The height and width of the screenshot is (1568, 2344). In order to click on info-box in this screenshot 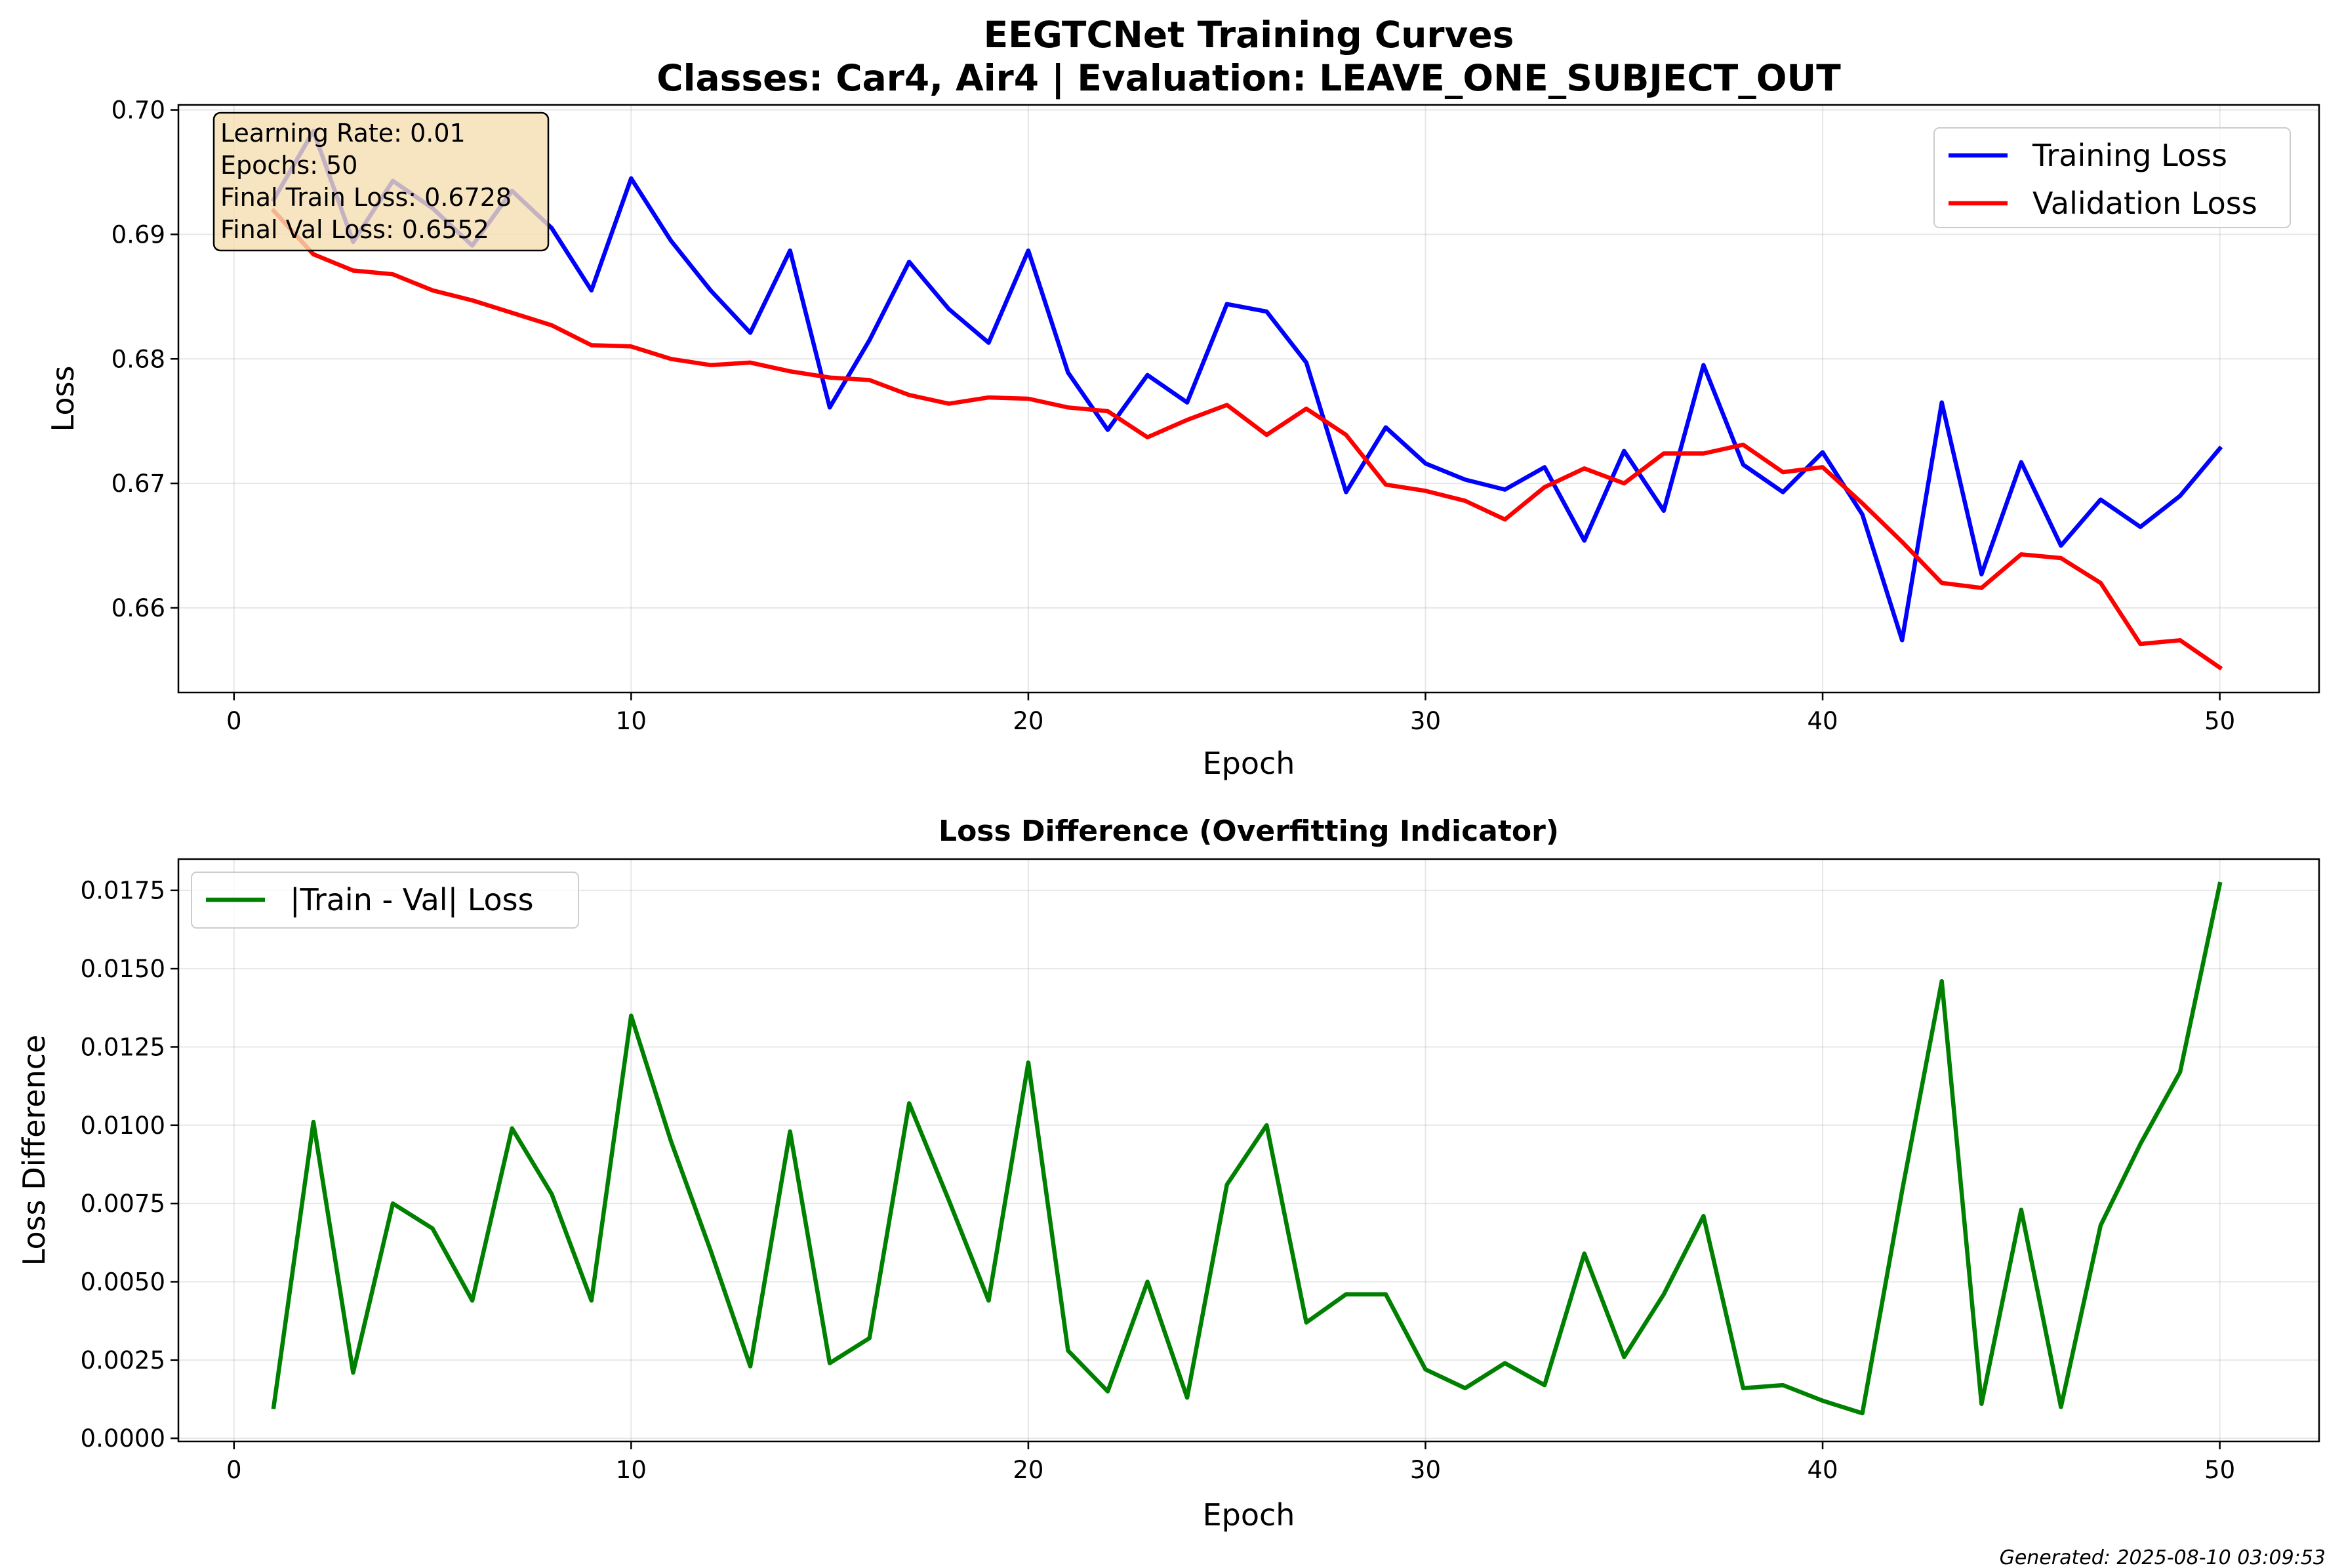, I will do `click(381, 181)`.